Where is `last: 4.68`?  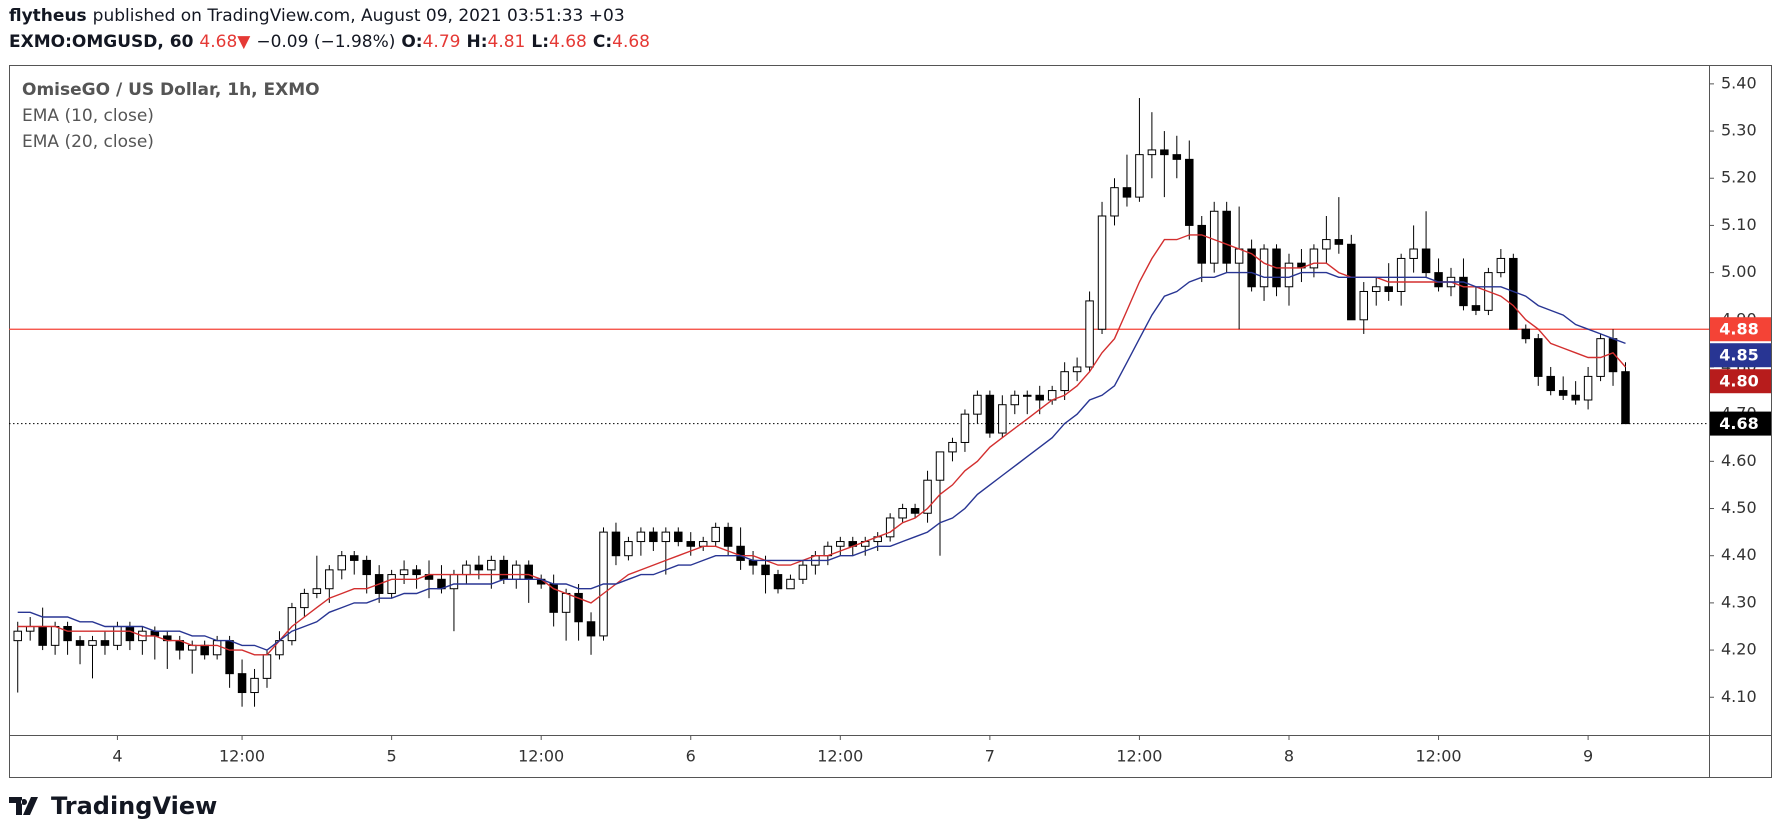
last: 4.68 is located at coordinates (218, 42).